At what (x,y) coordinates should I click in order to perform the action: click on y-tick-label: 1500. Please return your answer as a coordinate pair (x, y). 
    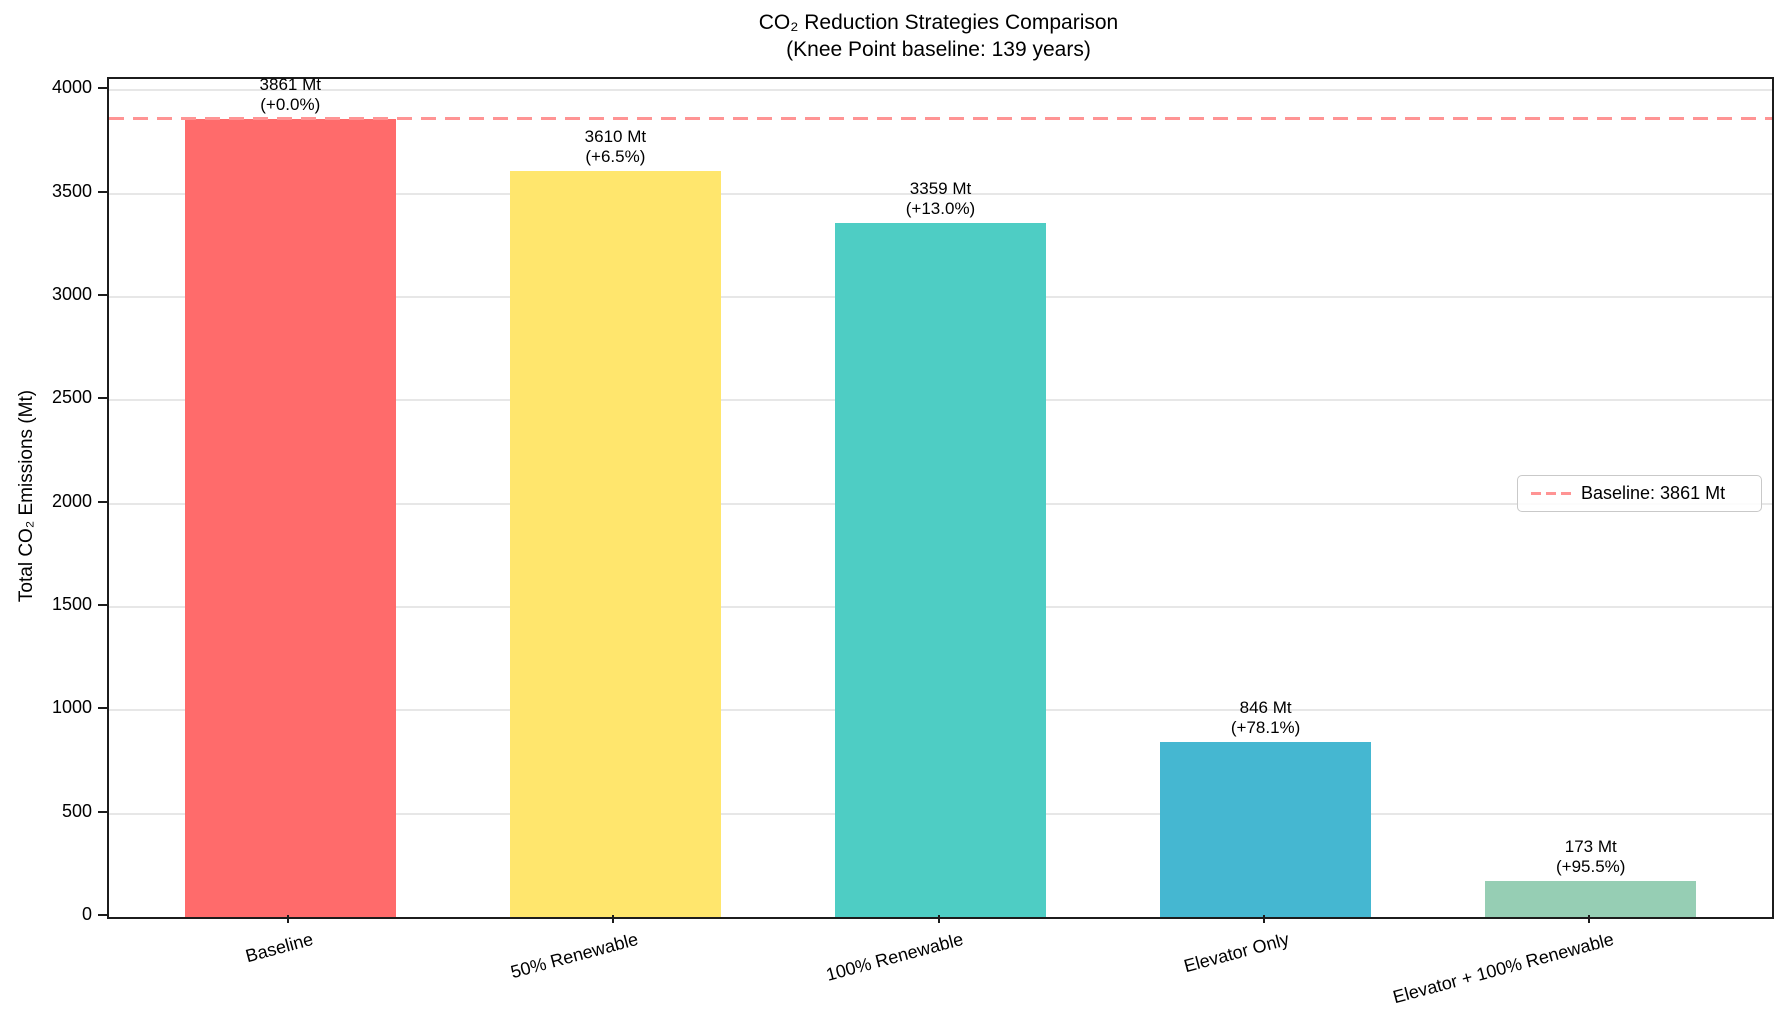
    Looking at the image, I should click on (71, 603).